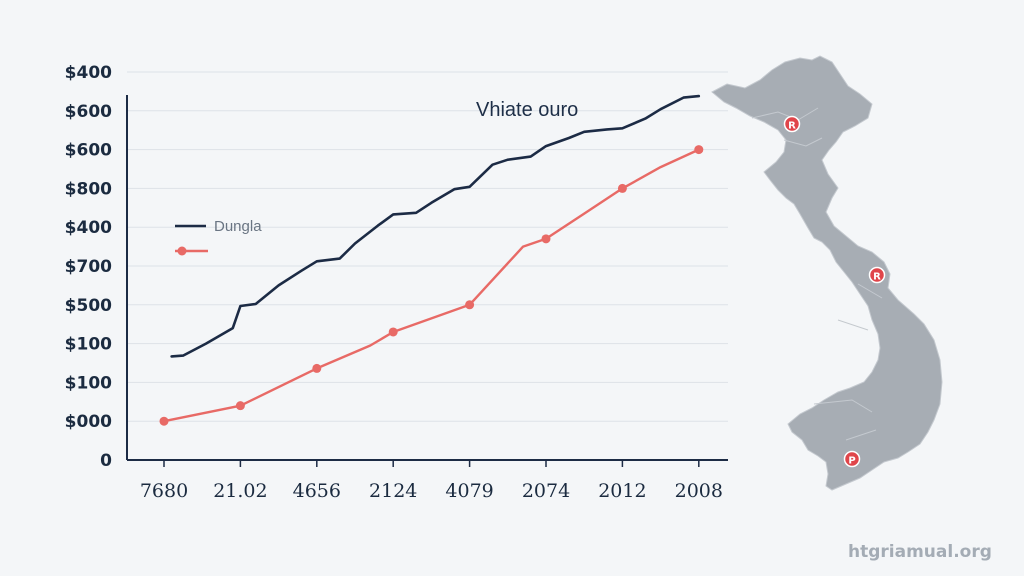 This screenshot has height=576, width=1024. Describe the element at coordinates (240, 491) in the screenshot. I see `x-tick-label: 21.02` at that location.